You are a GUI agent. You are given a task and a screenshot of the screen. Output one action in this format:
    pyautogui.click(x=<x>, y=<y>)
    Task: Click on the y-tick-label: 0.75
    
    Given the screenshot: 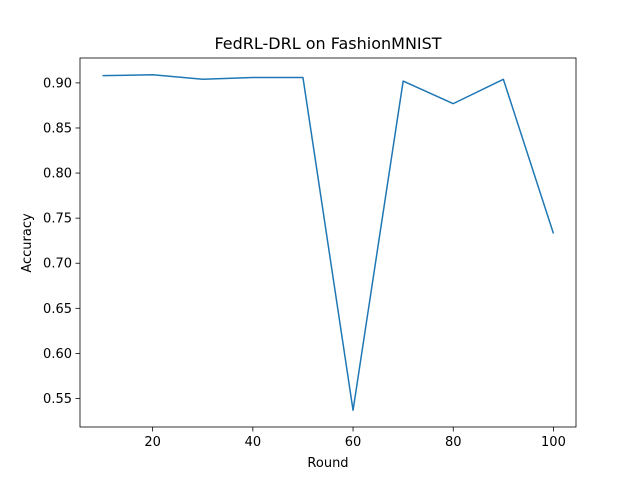 What is the action you would take?
    pyautogui.click(x=57, y=219)
    